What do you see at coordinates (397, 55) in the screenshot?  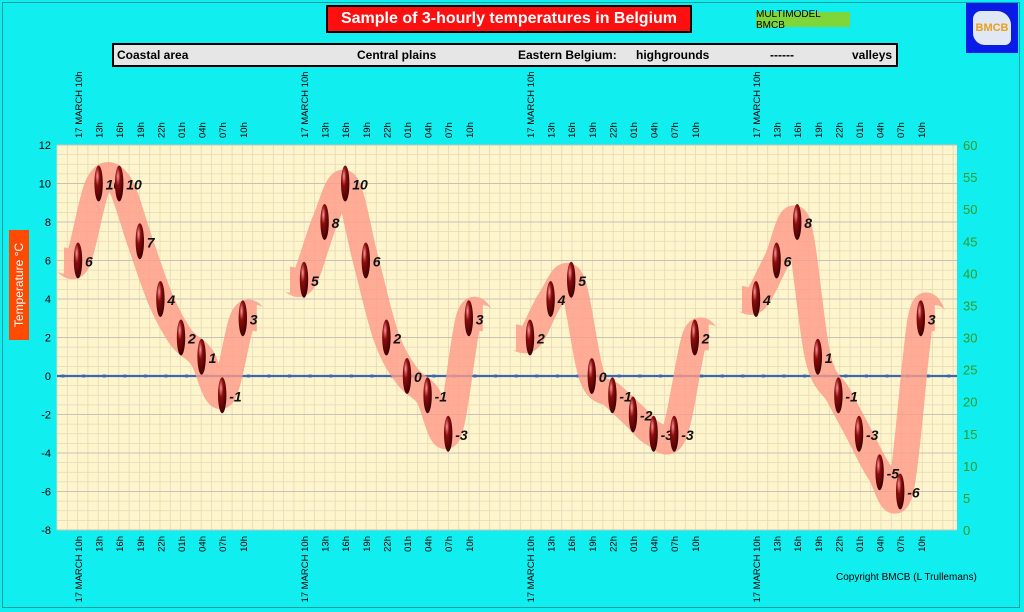 I see `region-central-label: Central plains` at bounding box center [397, 55].